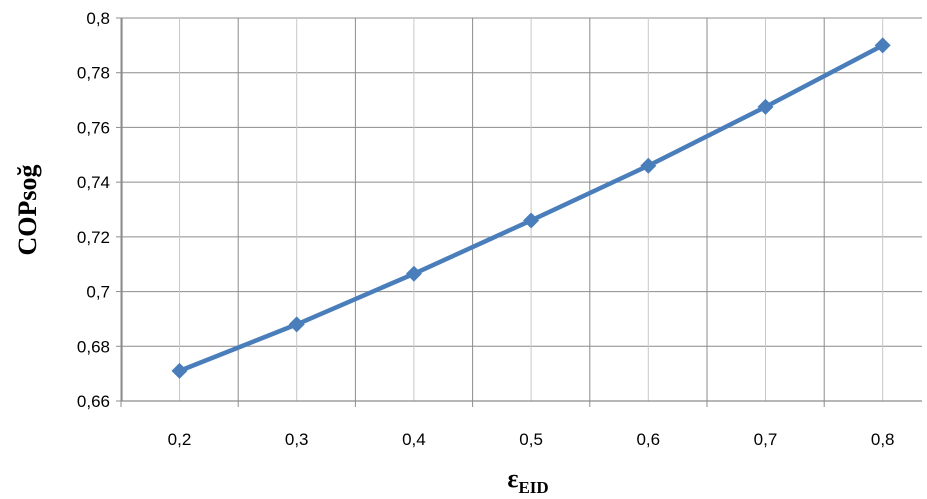 This screenshot has height=499, width=927. What do you see at coordinates (297, 439) in the screenshot?
I see `x-tick-label: 0,3` at bounding box center [297, 439].